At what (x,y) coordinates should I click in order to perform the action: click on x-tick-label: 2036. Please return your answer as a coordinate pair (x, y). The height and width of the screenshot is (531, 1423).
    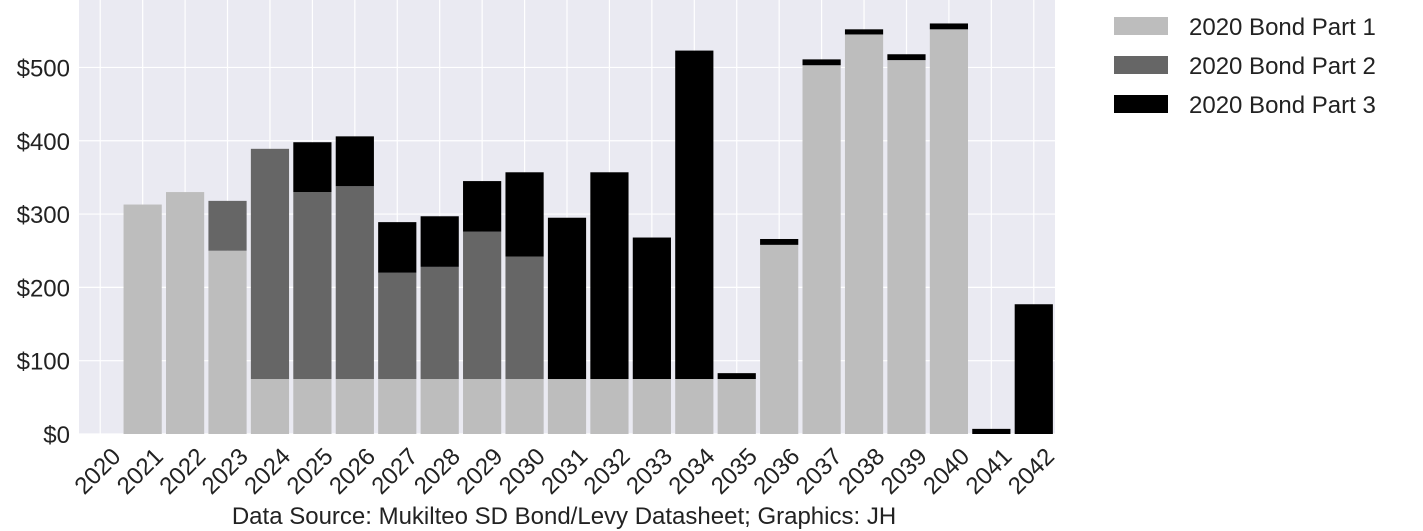
    Looking at the image, I should click on (776, 471).